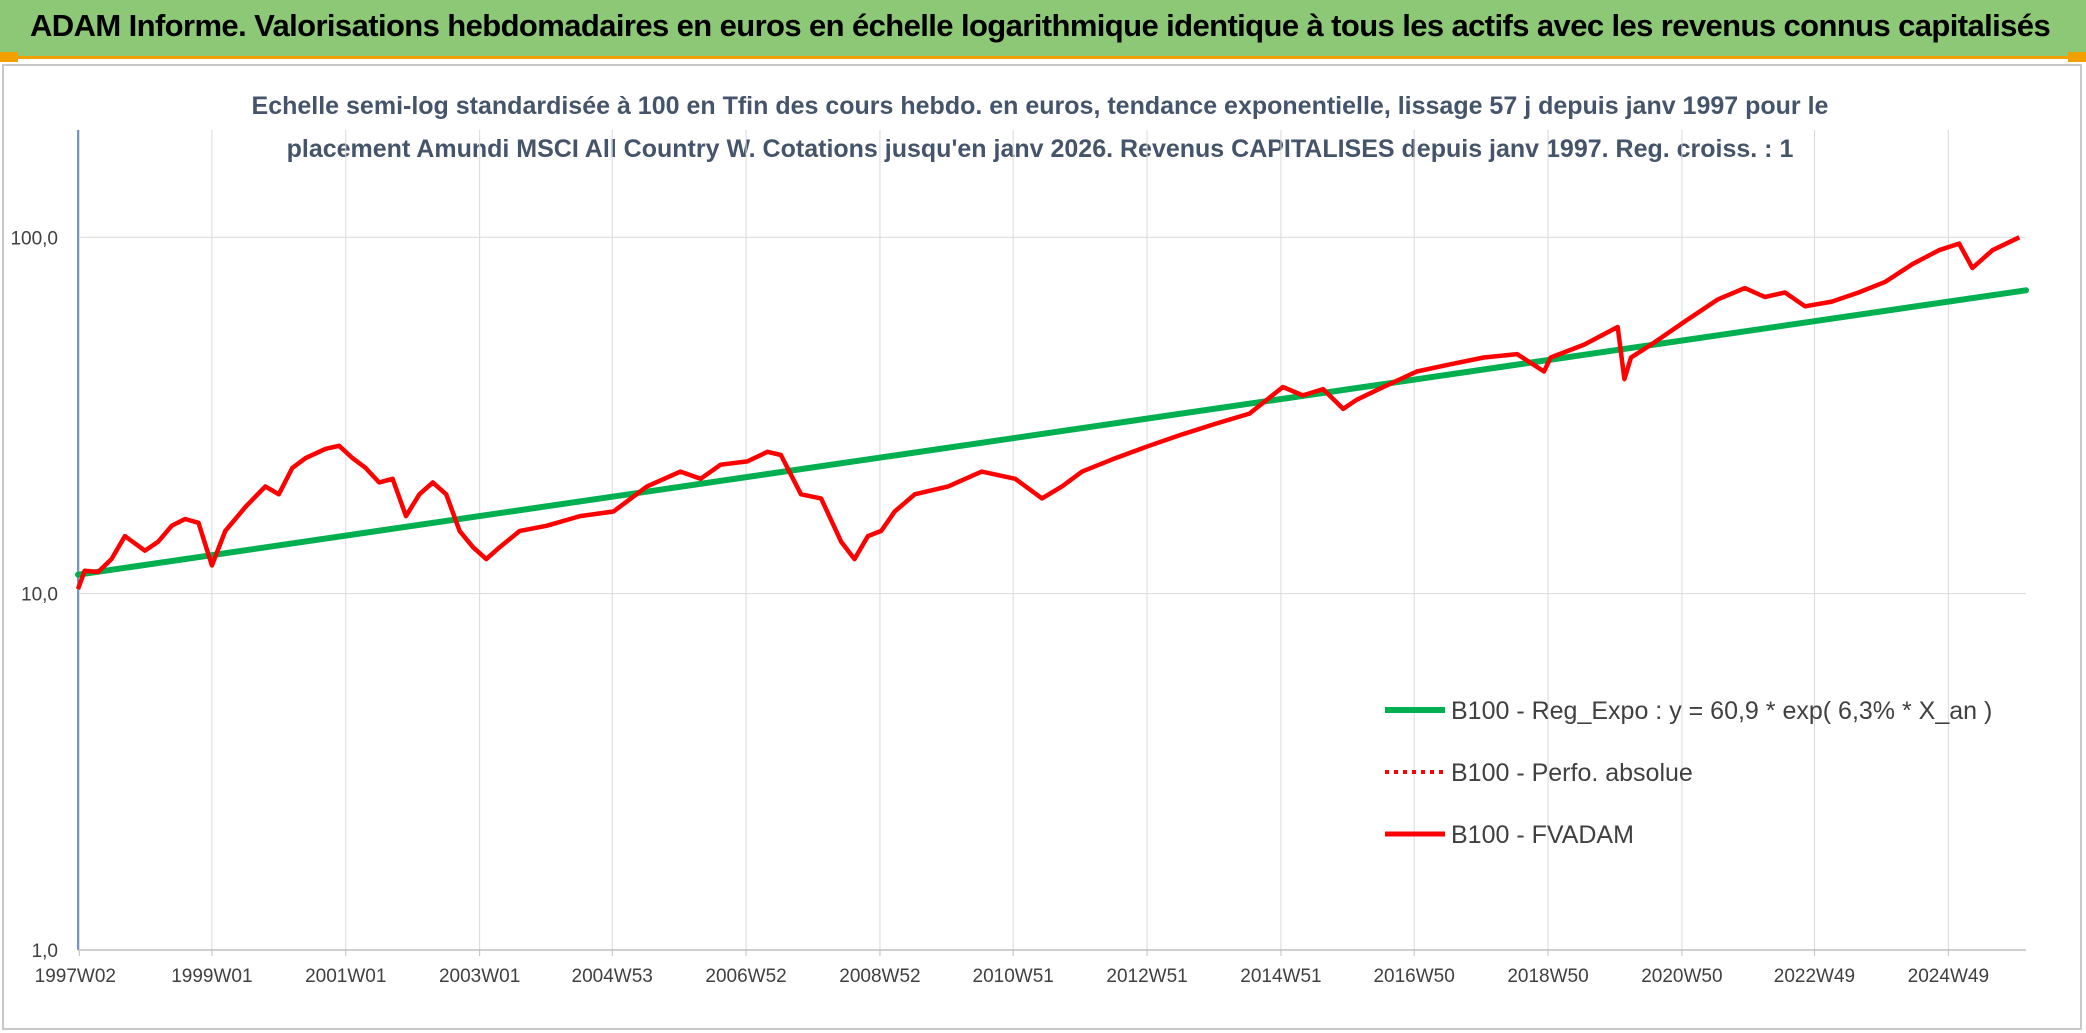 Image resolution: width=2086 pixels, height=1033 pixels. Describe the element at coordinates (479, 976) in the screenshot. I see `x-tick-label: 2003W01` at that location.